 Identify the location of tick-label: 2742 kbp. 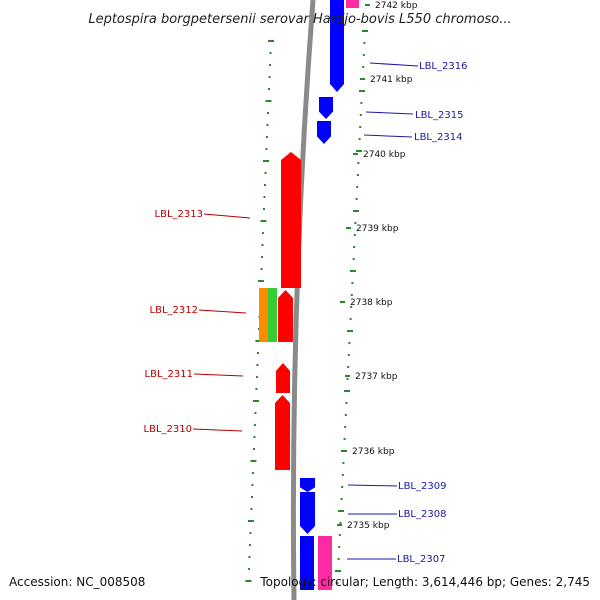
(396, 6).